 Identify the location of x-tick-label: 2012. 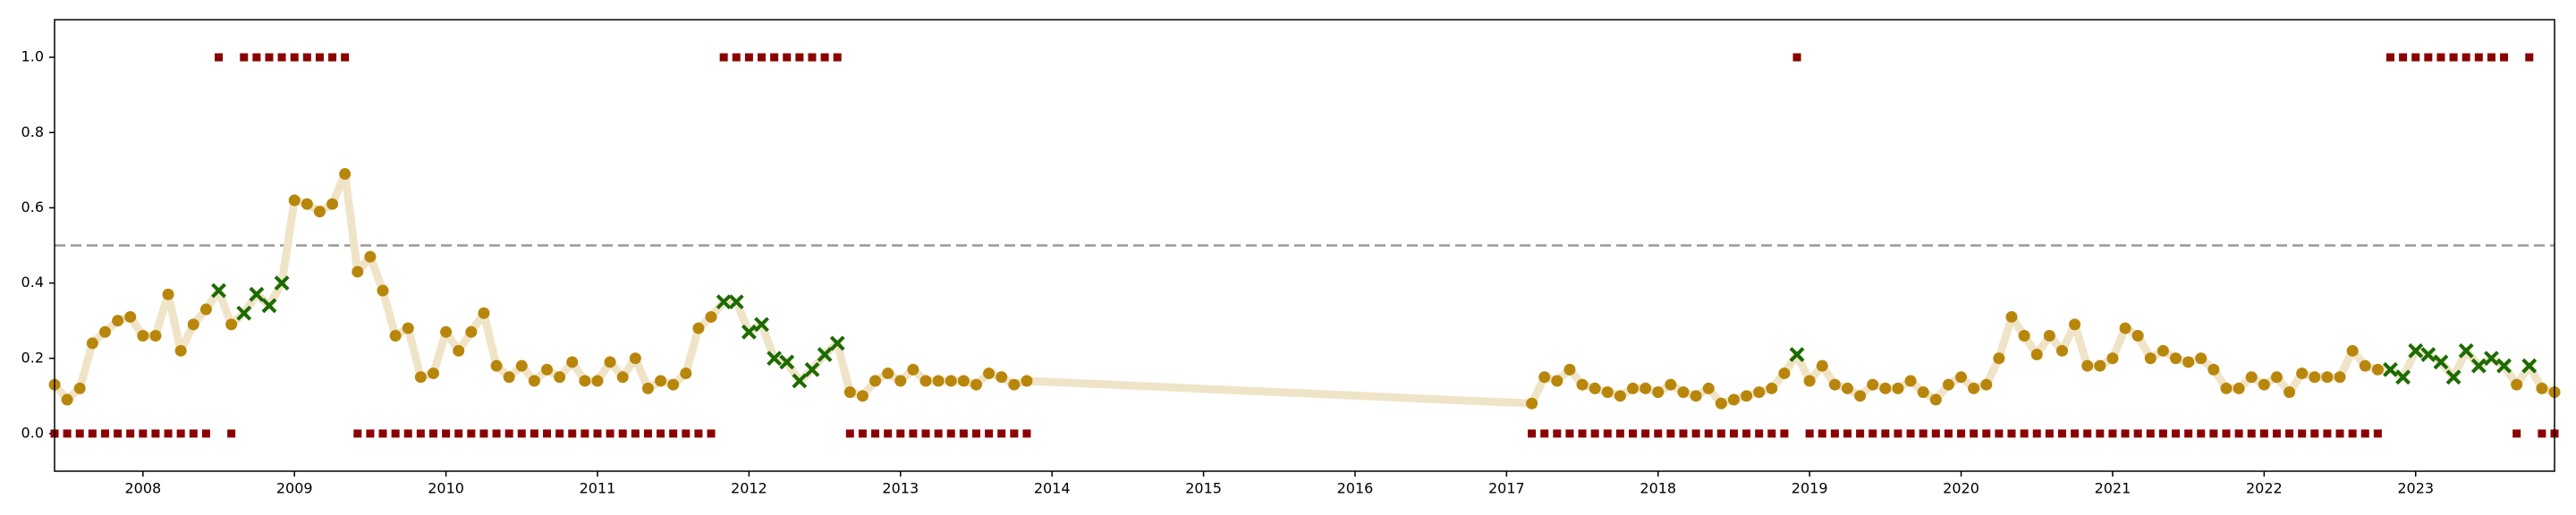
(749, 489).